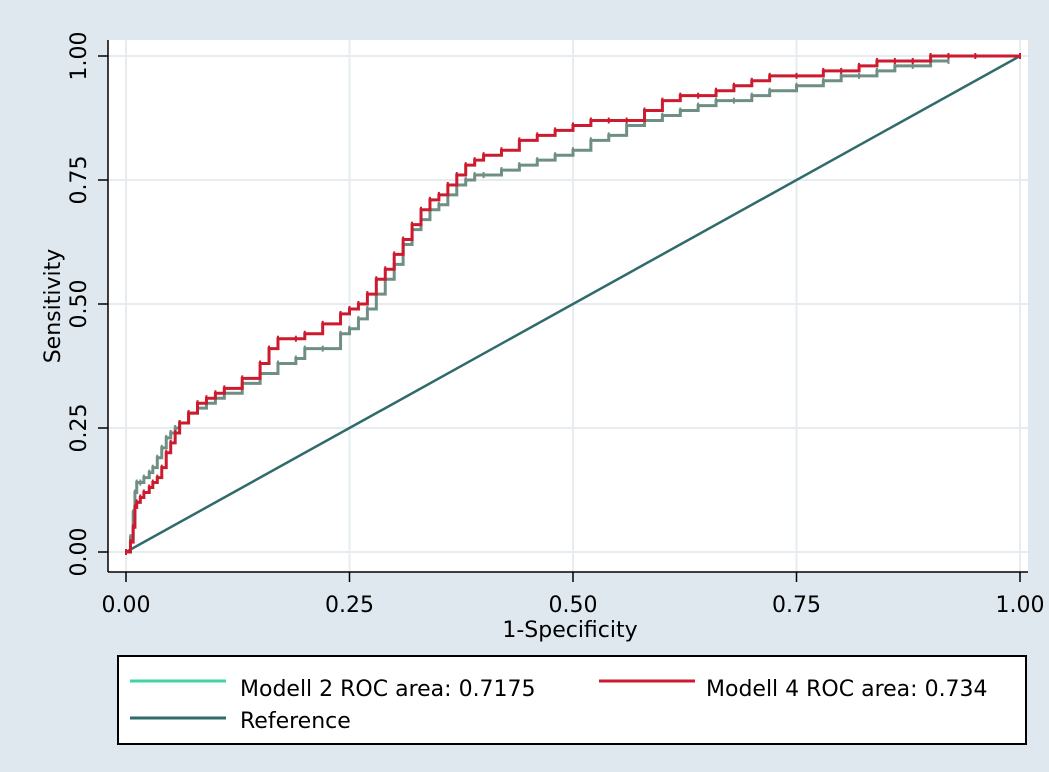 Image resolution: width=1049 pixels, height=772 pixels. I want to click on legend-label-reference: Reference, so click(295, 721).